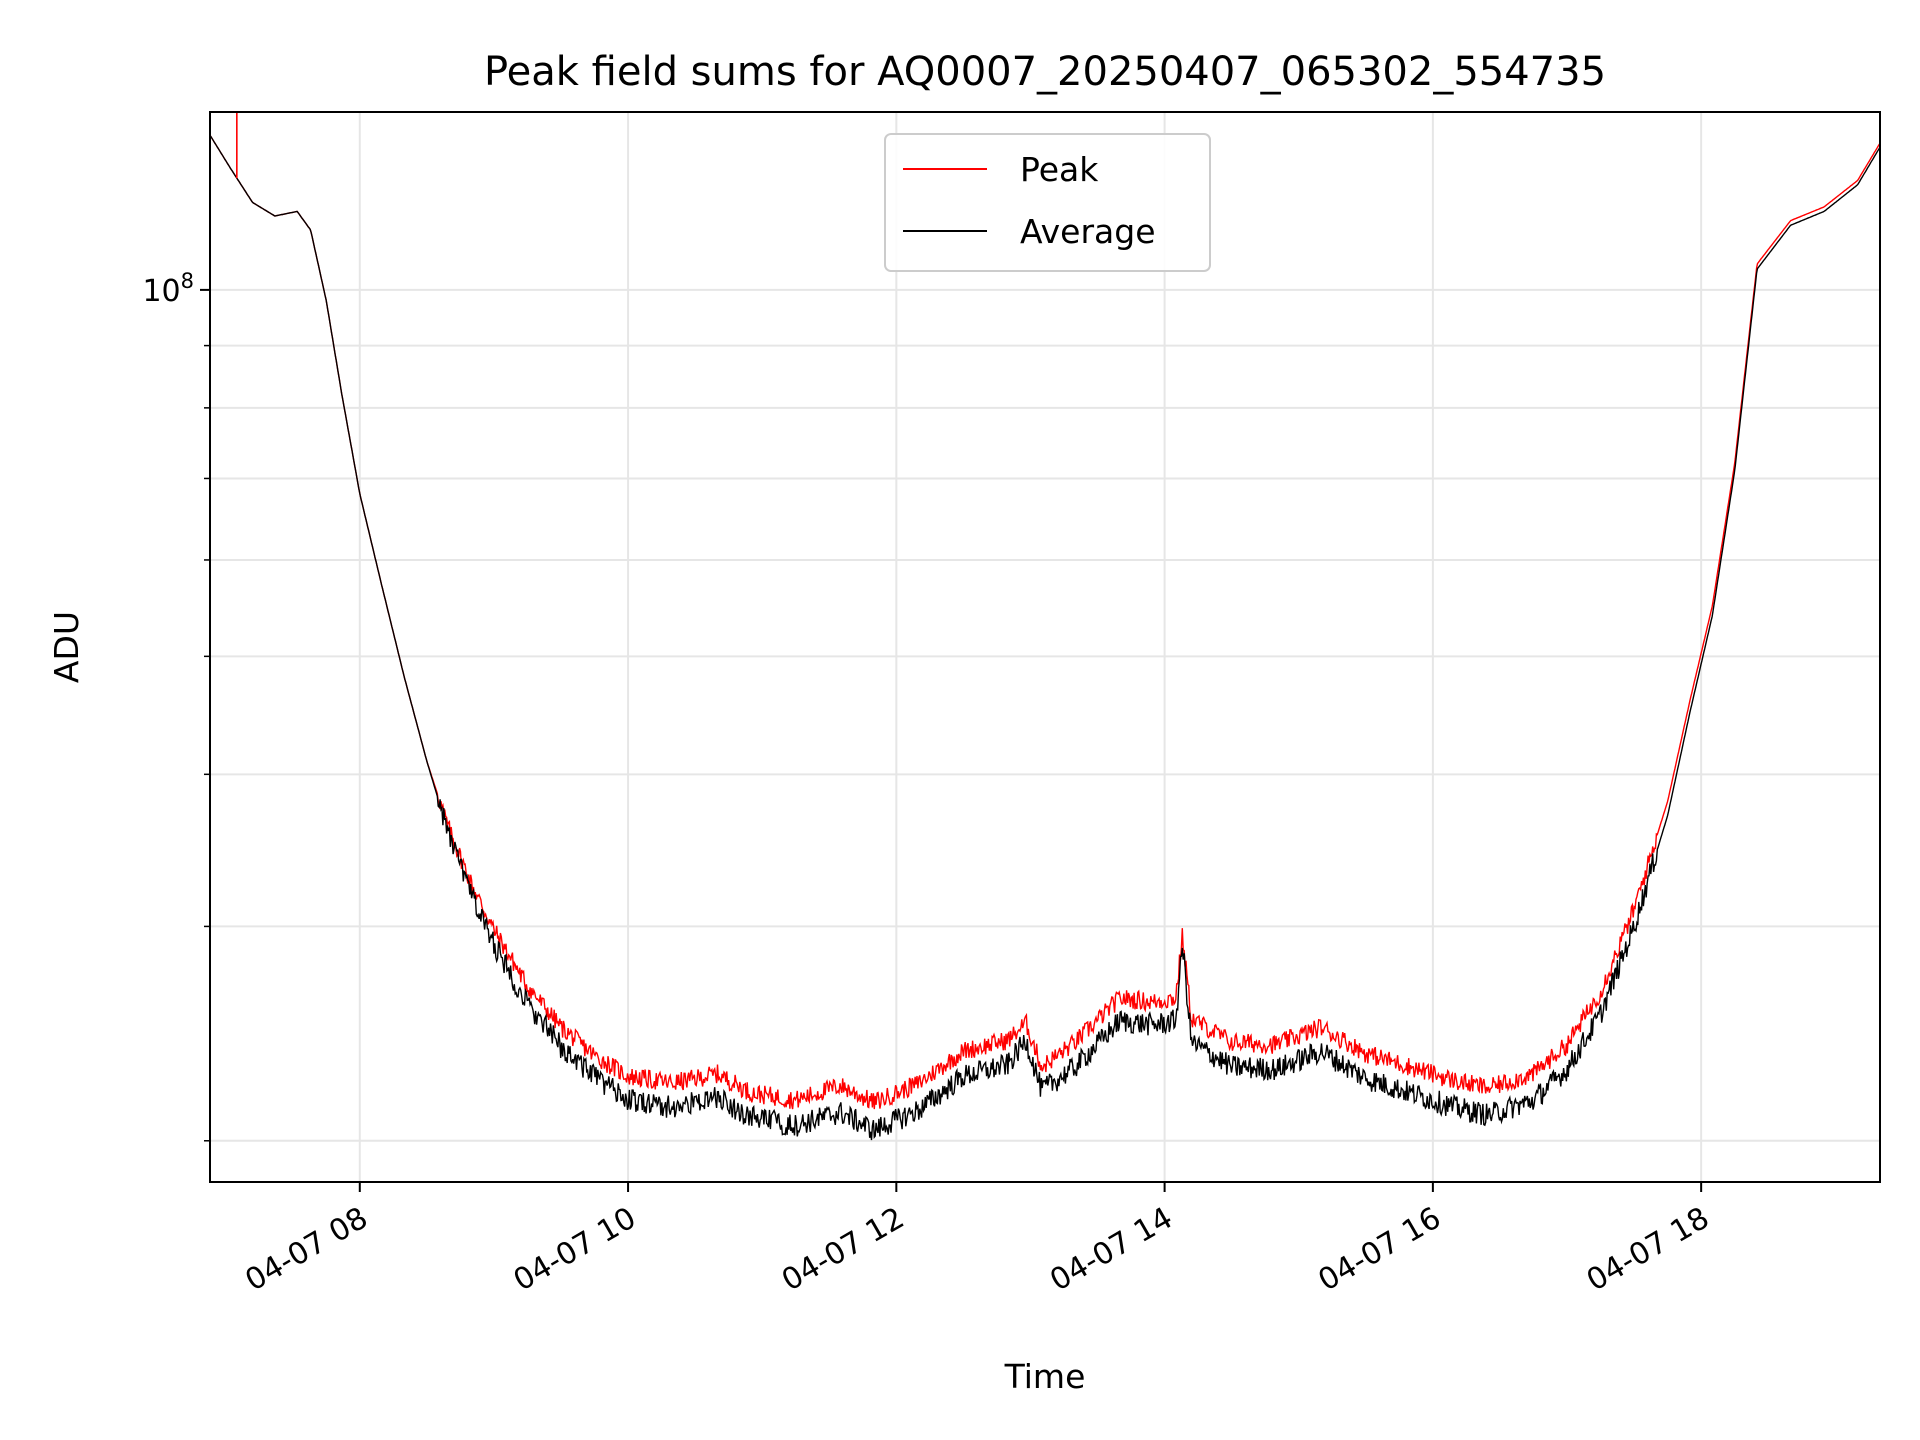  Describe the element at coordinates (1045, 1376) in the screenshot. I see `x-axis-label: Time` at that location.